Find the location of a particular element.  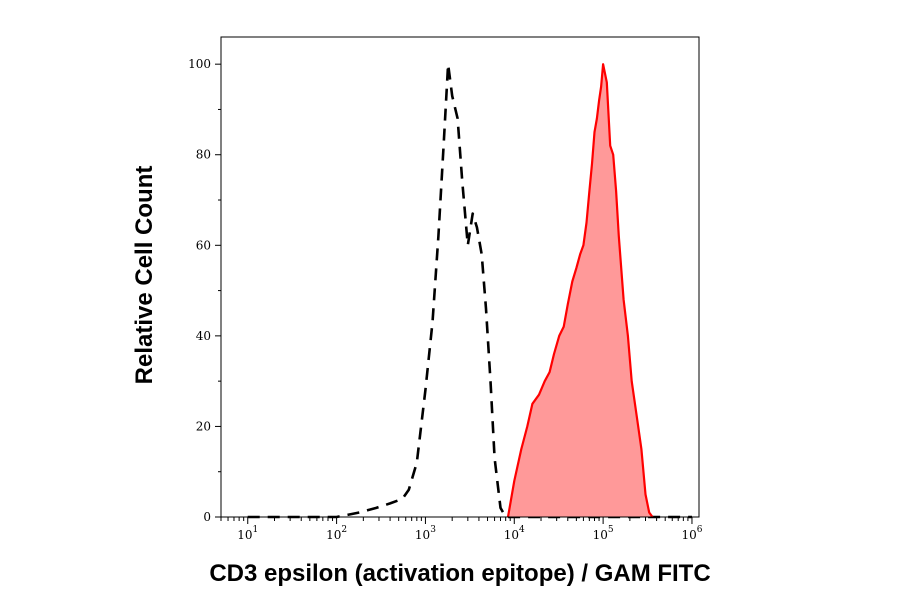

series-1-area is located at coordinates (580, 290).